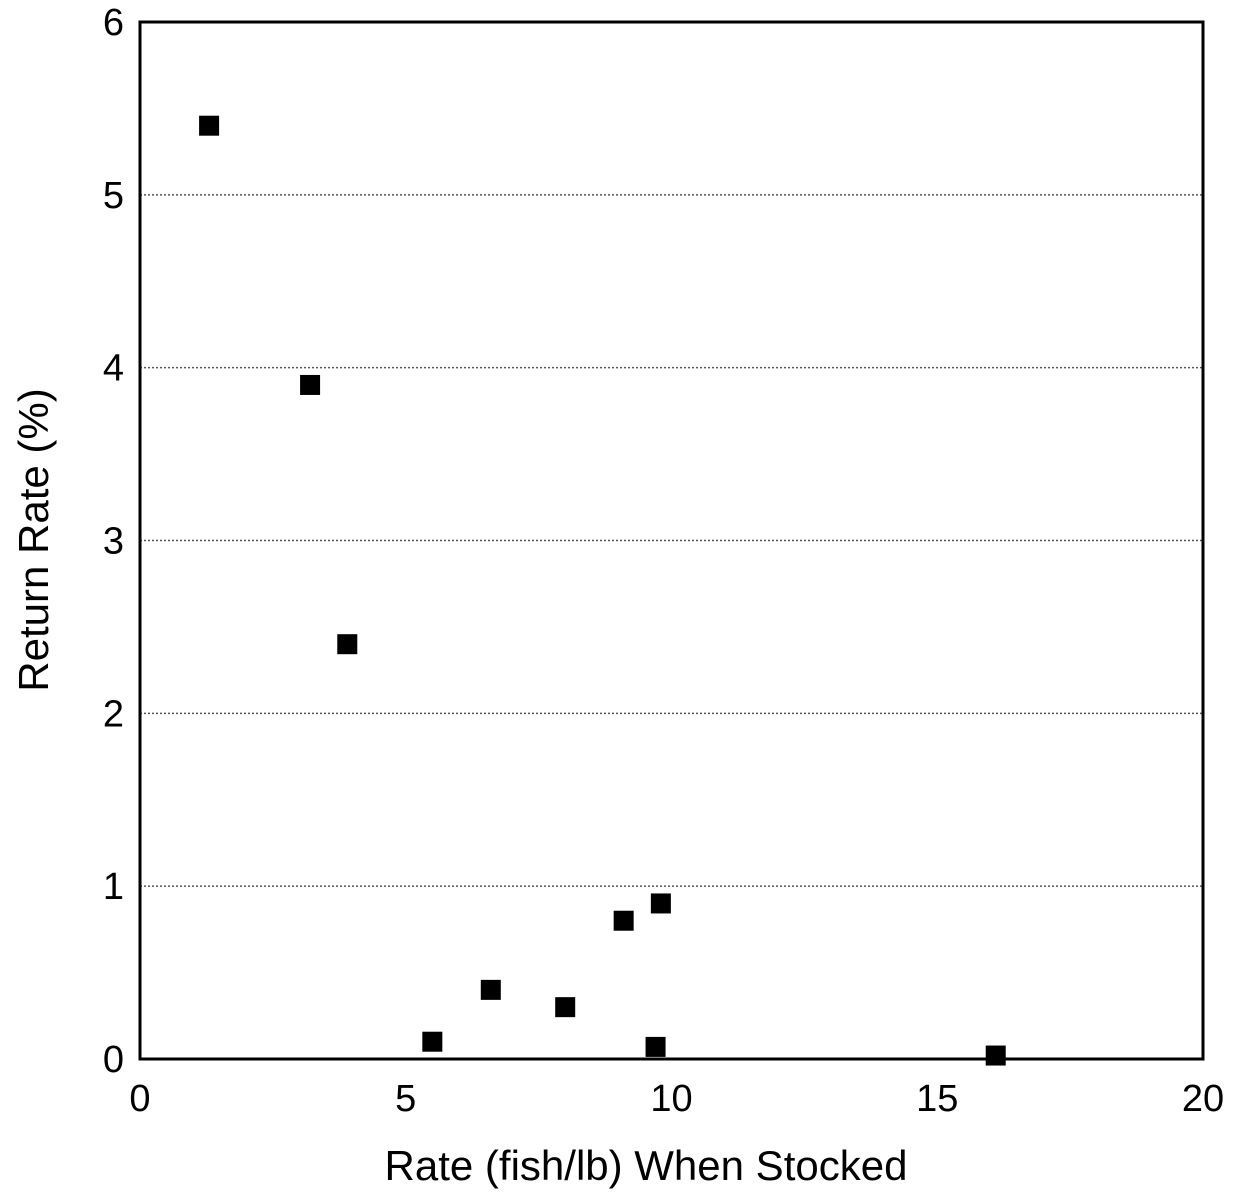 Image resolution: width=1241 pixels, height=1196 pixels. I want to click on x-axis-ticks: 0 5 10 15 20, so click(676, 1099).